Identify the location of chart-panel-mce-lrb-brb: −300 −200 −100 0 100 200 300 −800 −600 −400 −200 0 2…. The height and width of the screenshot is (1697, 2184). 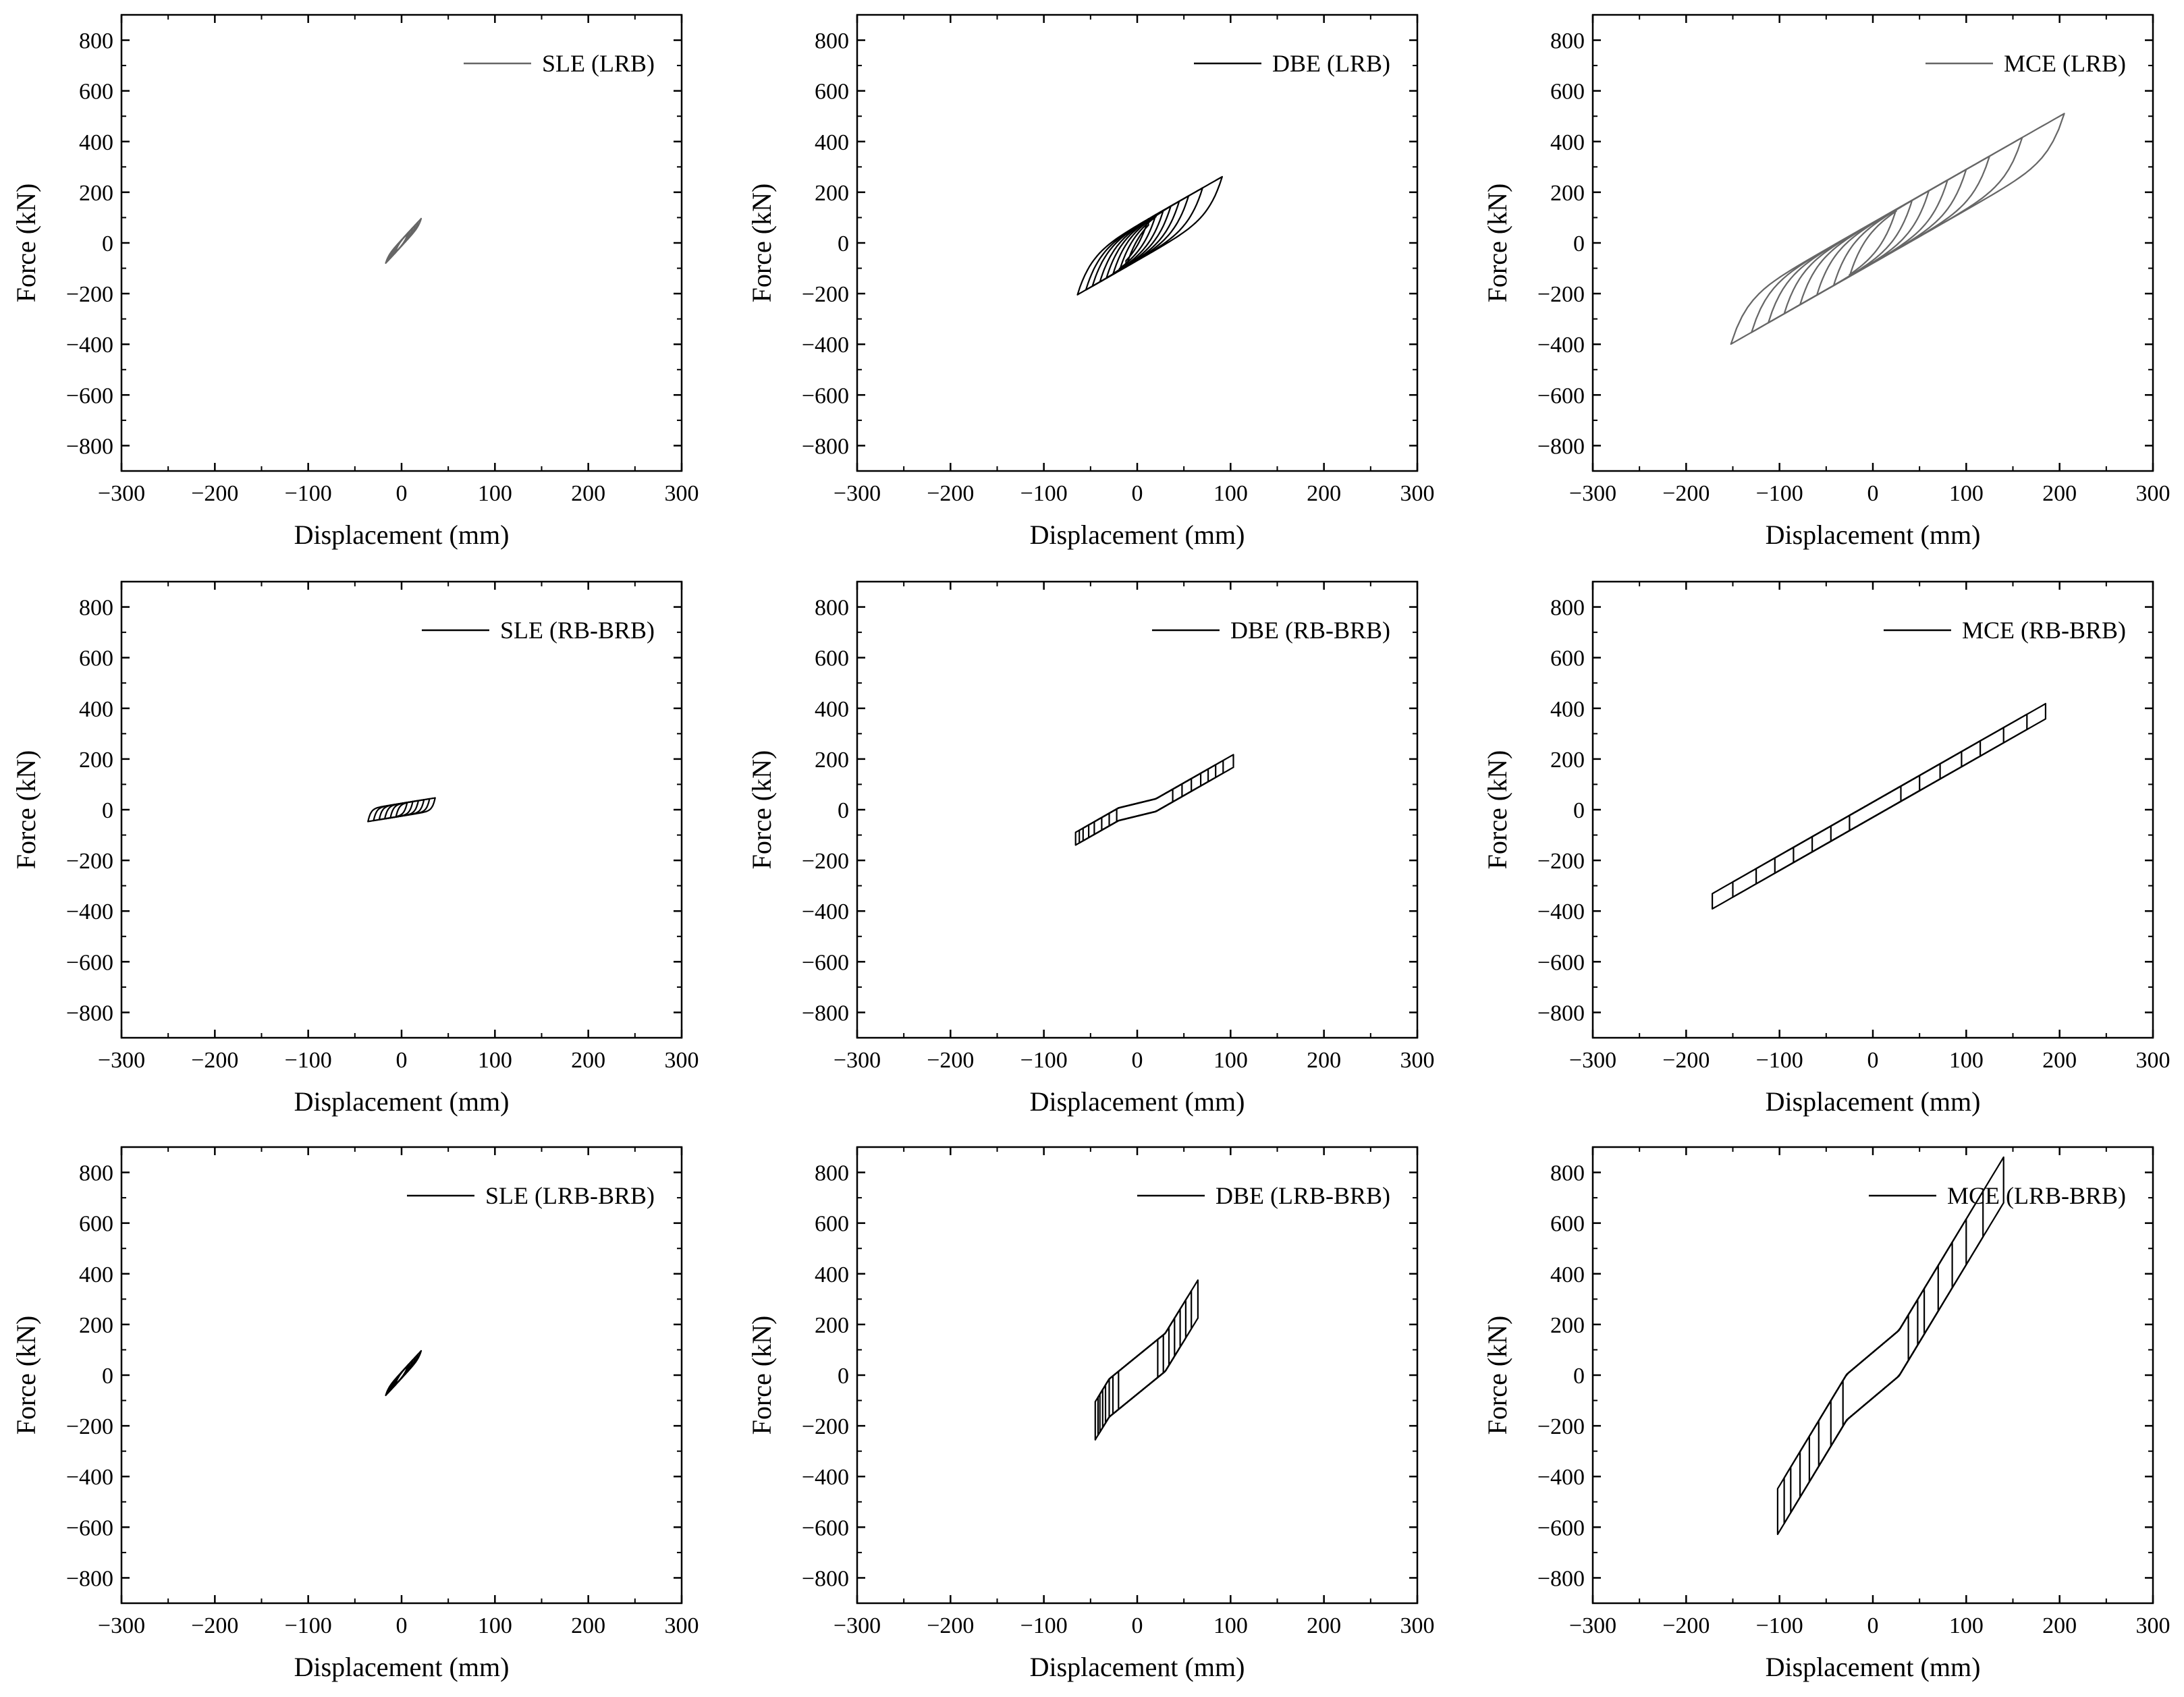
(1827, 1414).